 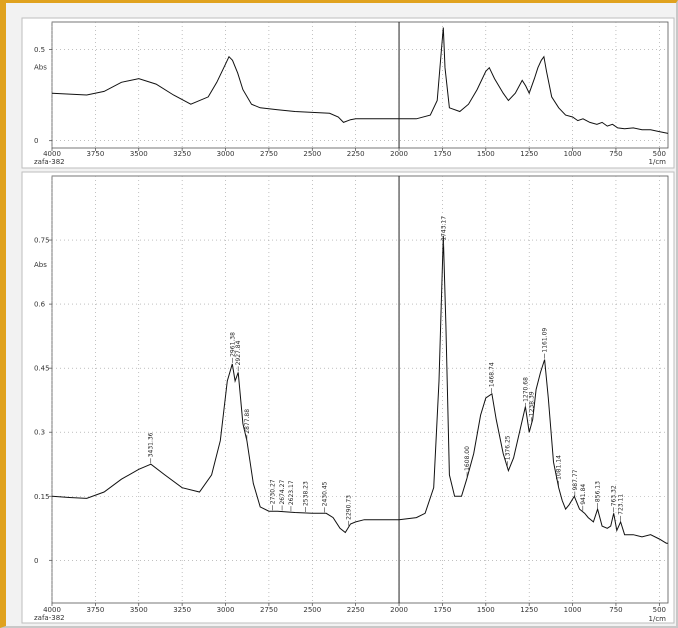 What do you see at coordinates (545, 340) in the screenshot?
I see `peak-label: 1161.09` at bounding box center [545, 340].